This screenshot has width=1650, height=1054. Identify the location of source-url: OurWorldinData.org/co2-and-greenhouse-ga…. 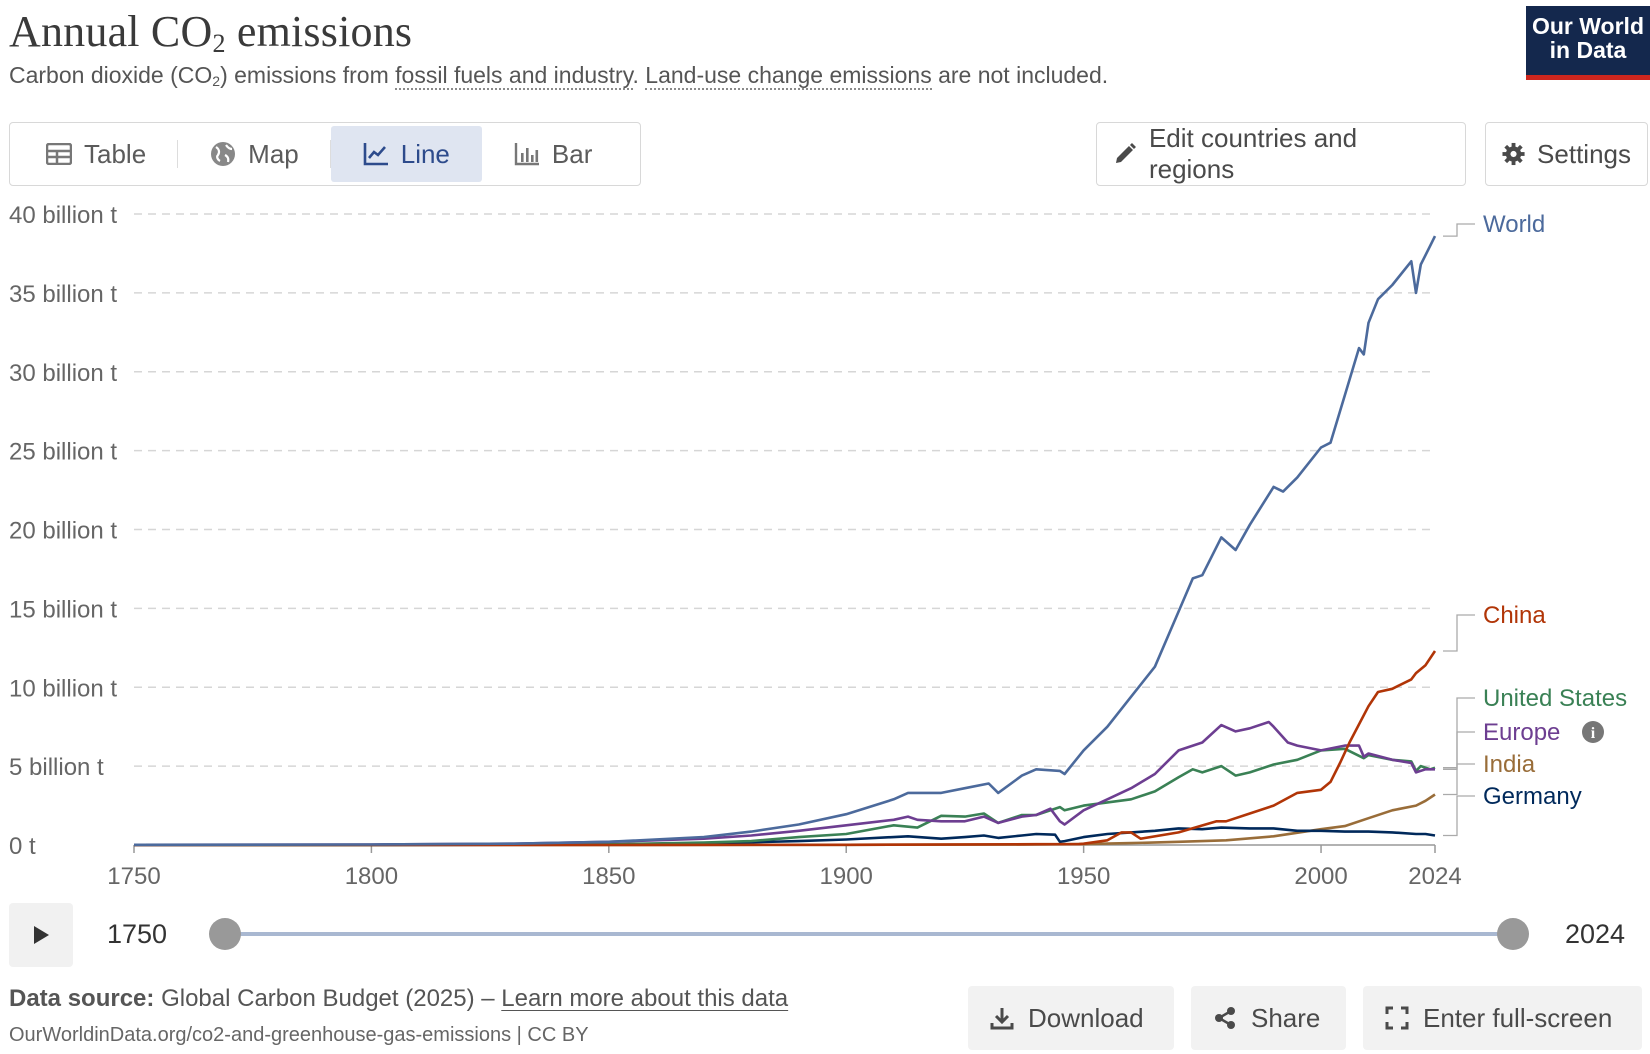
(299, 1035).